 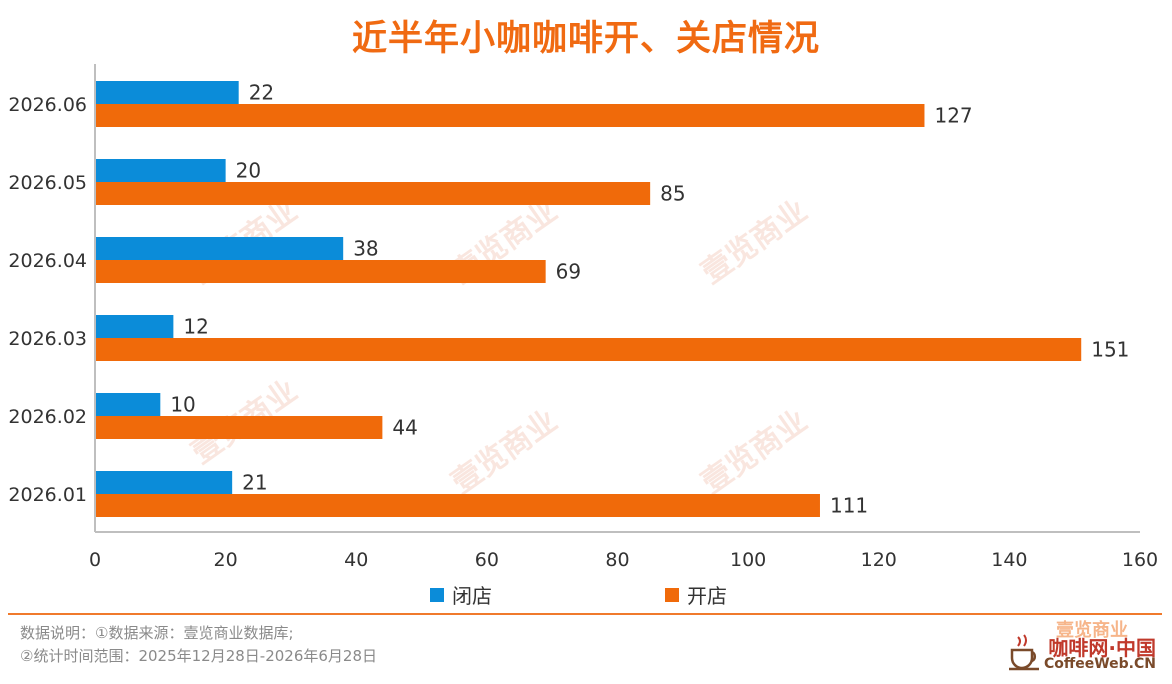 What do you see at coordinates (356, 560) in the screenshot?
I see `x-tick-label: 40` at bounding box center [356, 560].